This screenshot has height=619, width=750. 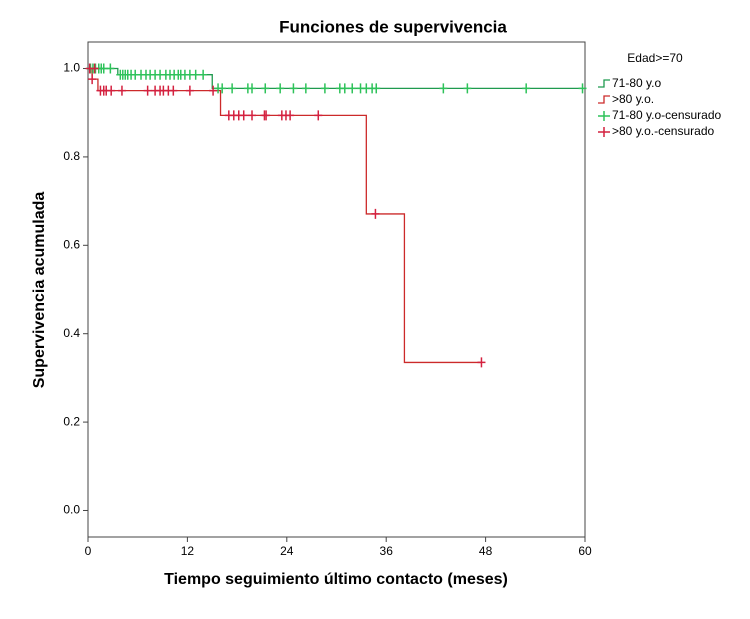 I want to click on x-tick-label: 60, so click(x=585, y=551).